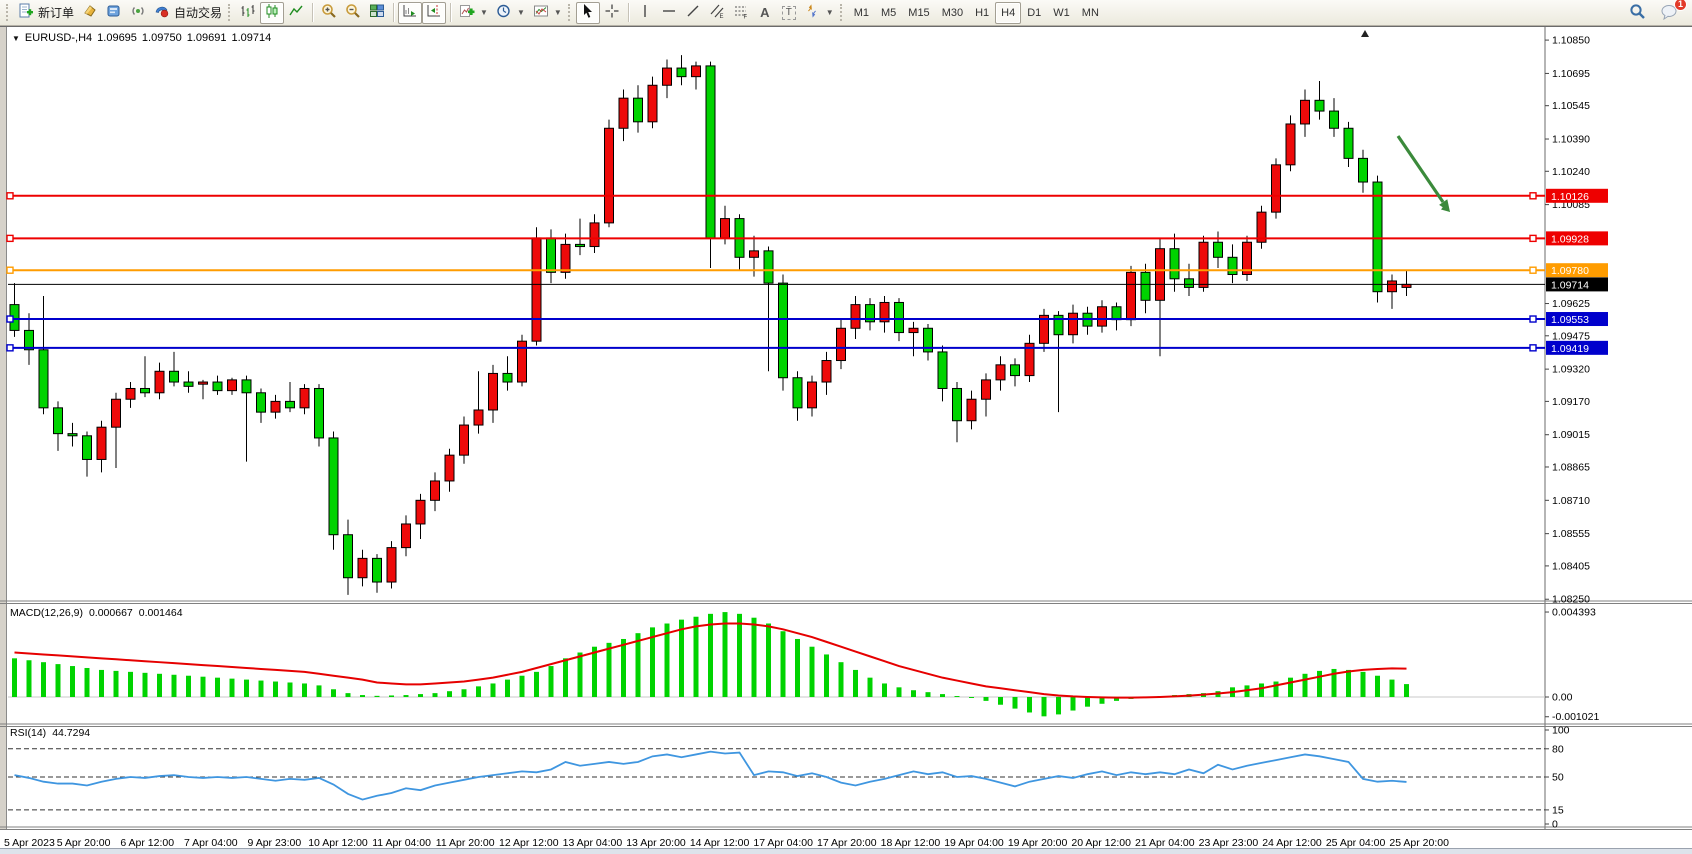 This screenshot has height=854, width=1692. Describe the element at coordinates (188, 13) in the screenshot. I see `autotrading-button: 自动交易` at that location.